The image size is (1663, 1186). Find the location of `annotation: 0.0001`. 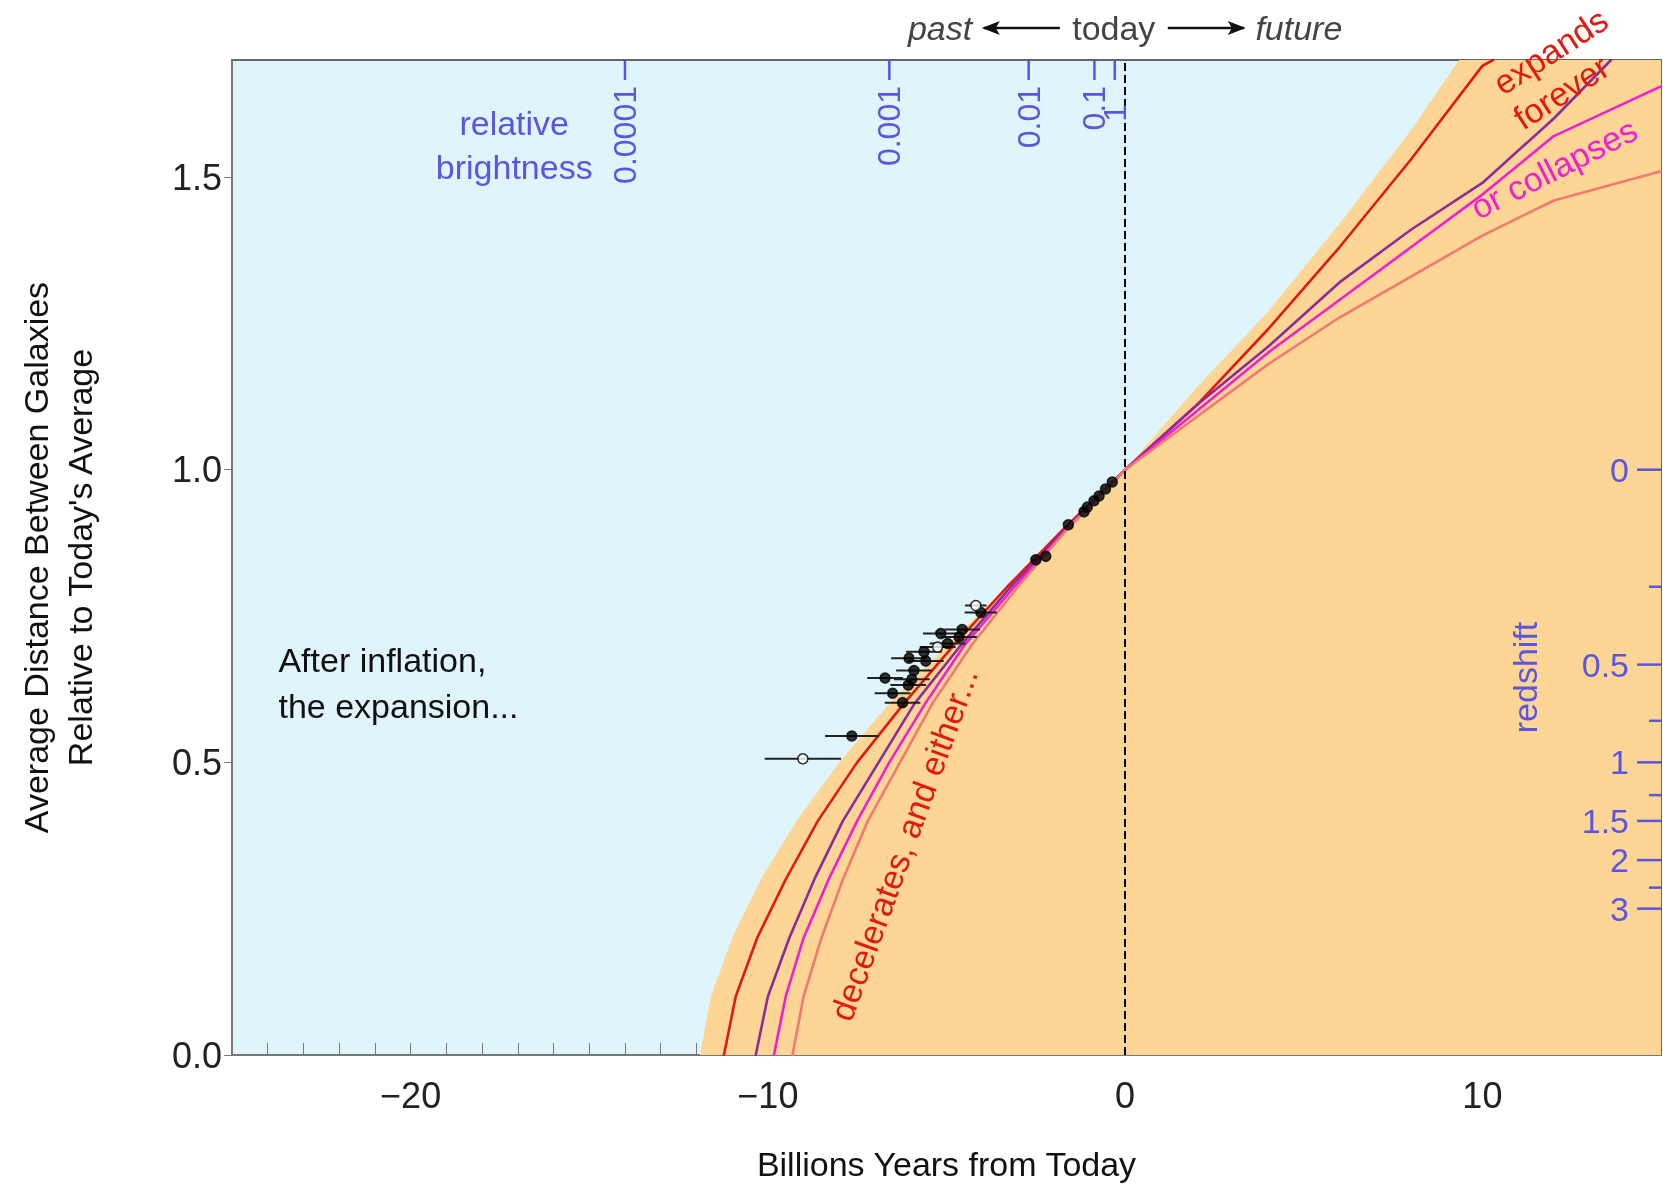

annotation: 0.0001 is located at coordinates (624, 135).